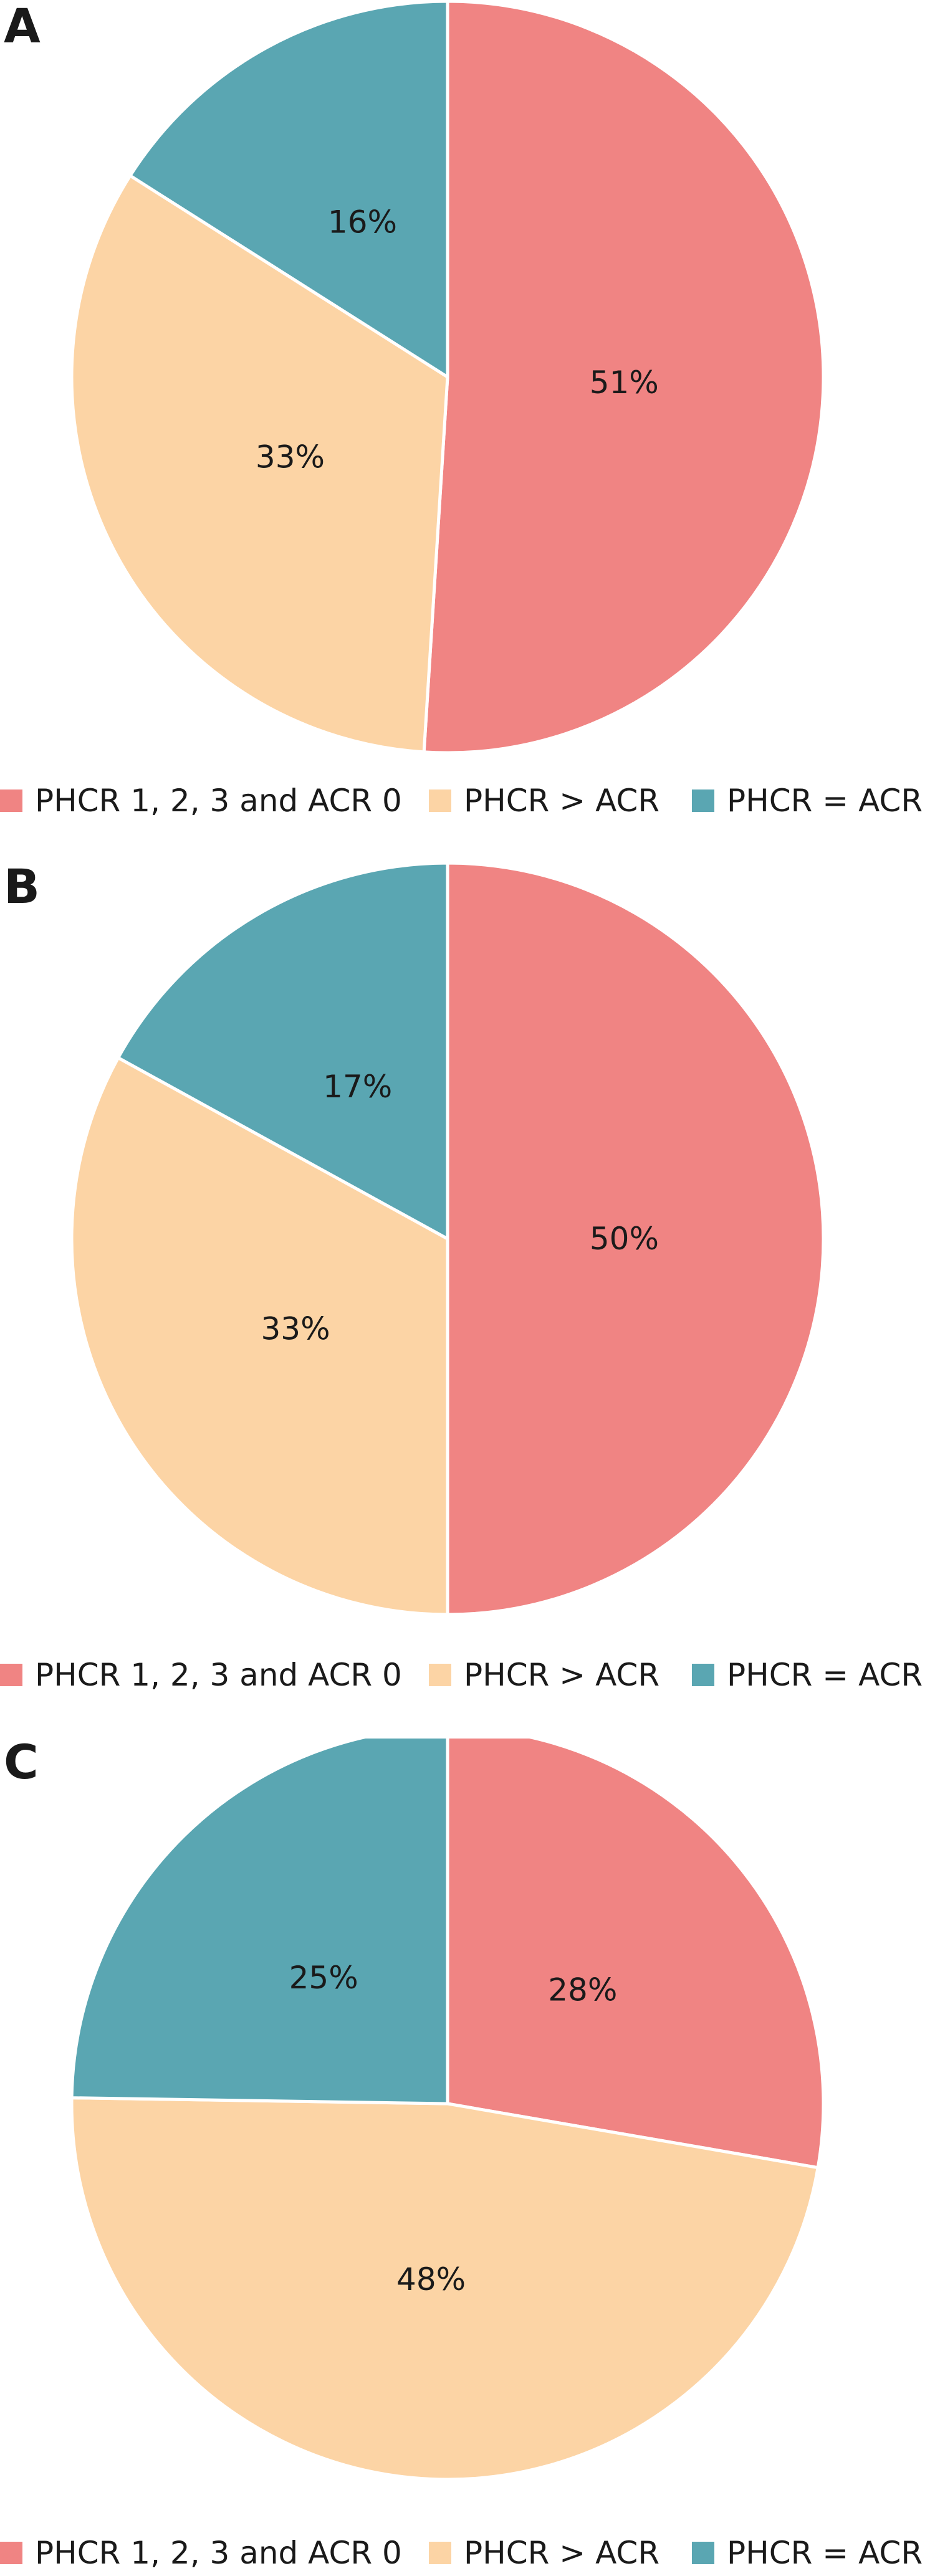  I want to click on slice-label-phcr-gt-acr: 48%, so click(431, 2279).